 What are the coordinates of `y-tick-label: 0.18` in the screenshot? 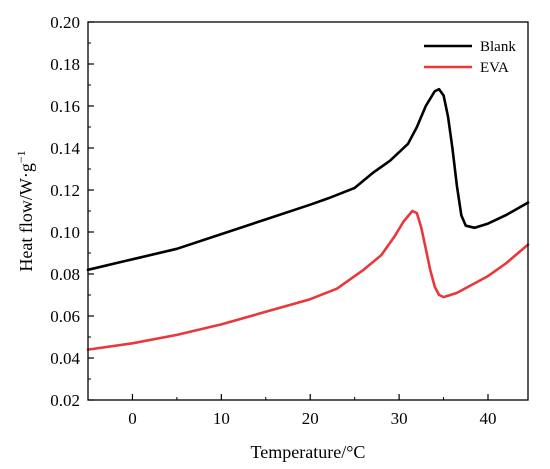 It's located at (65, 64).